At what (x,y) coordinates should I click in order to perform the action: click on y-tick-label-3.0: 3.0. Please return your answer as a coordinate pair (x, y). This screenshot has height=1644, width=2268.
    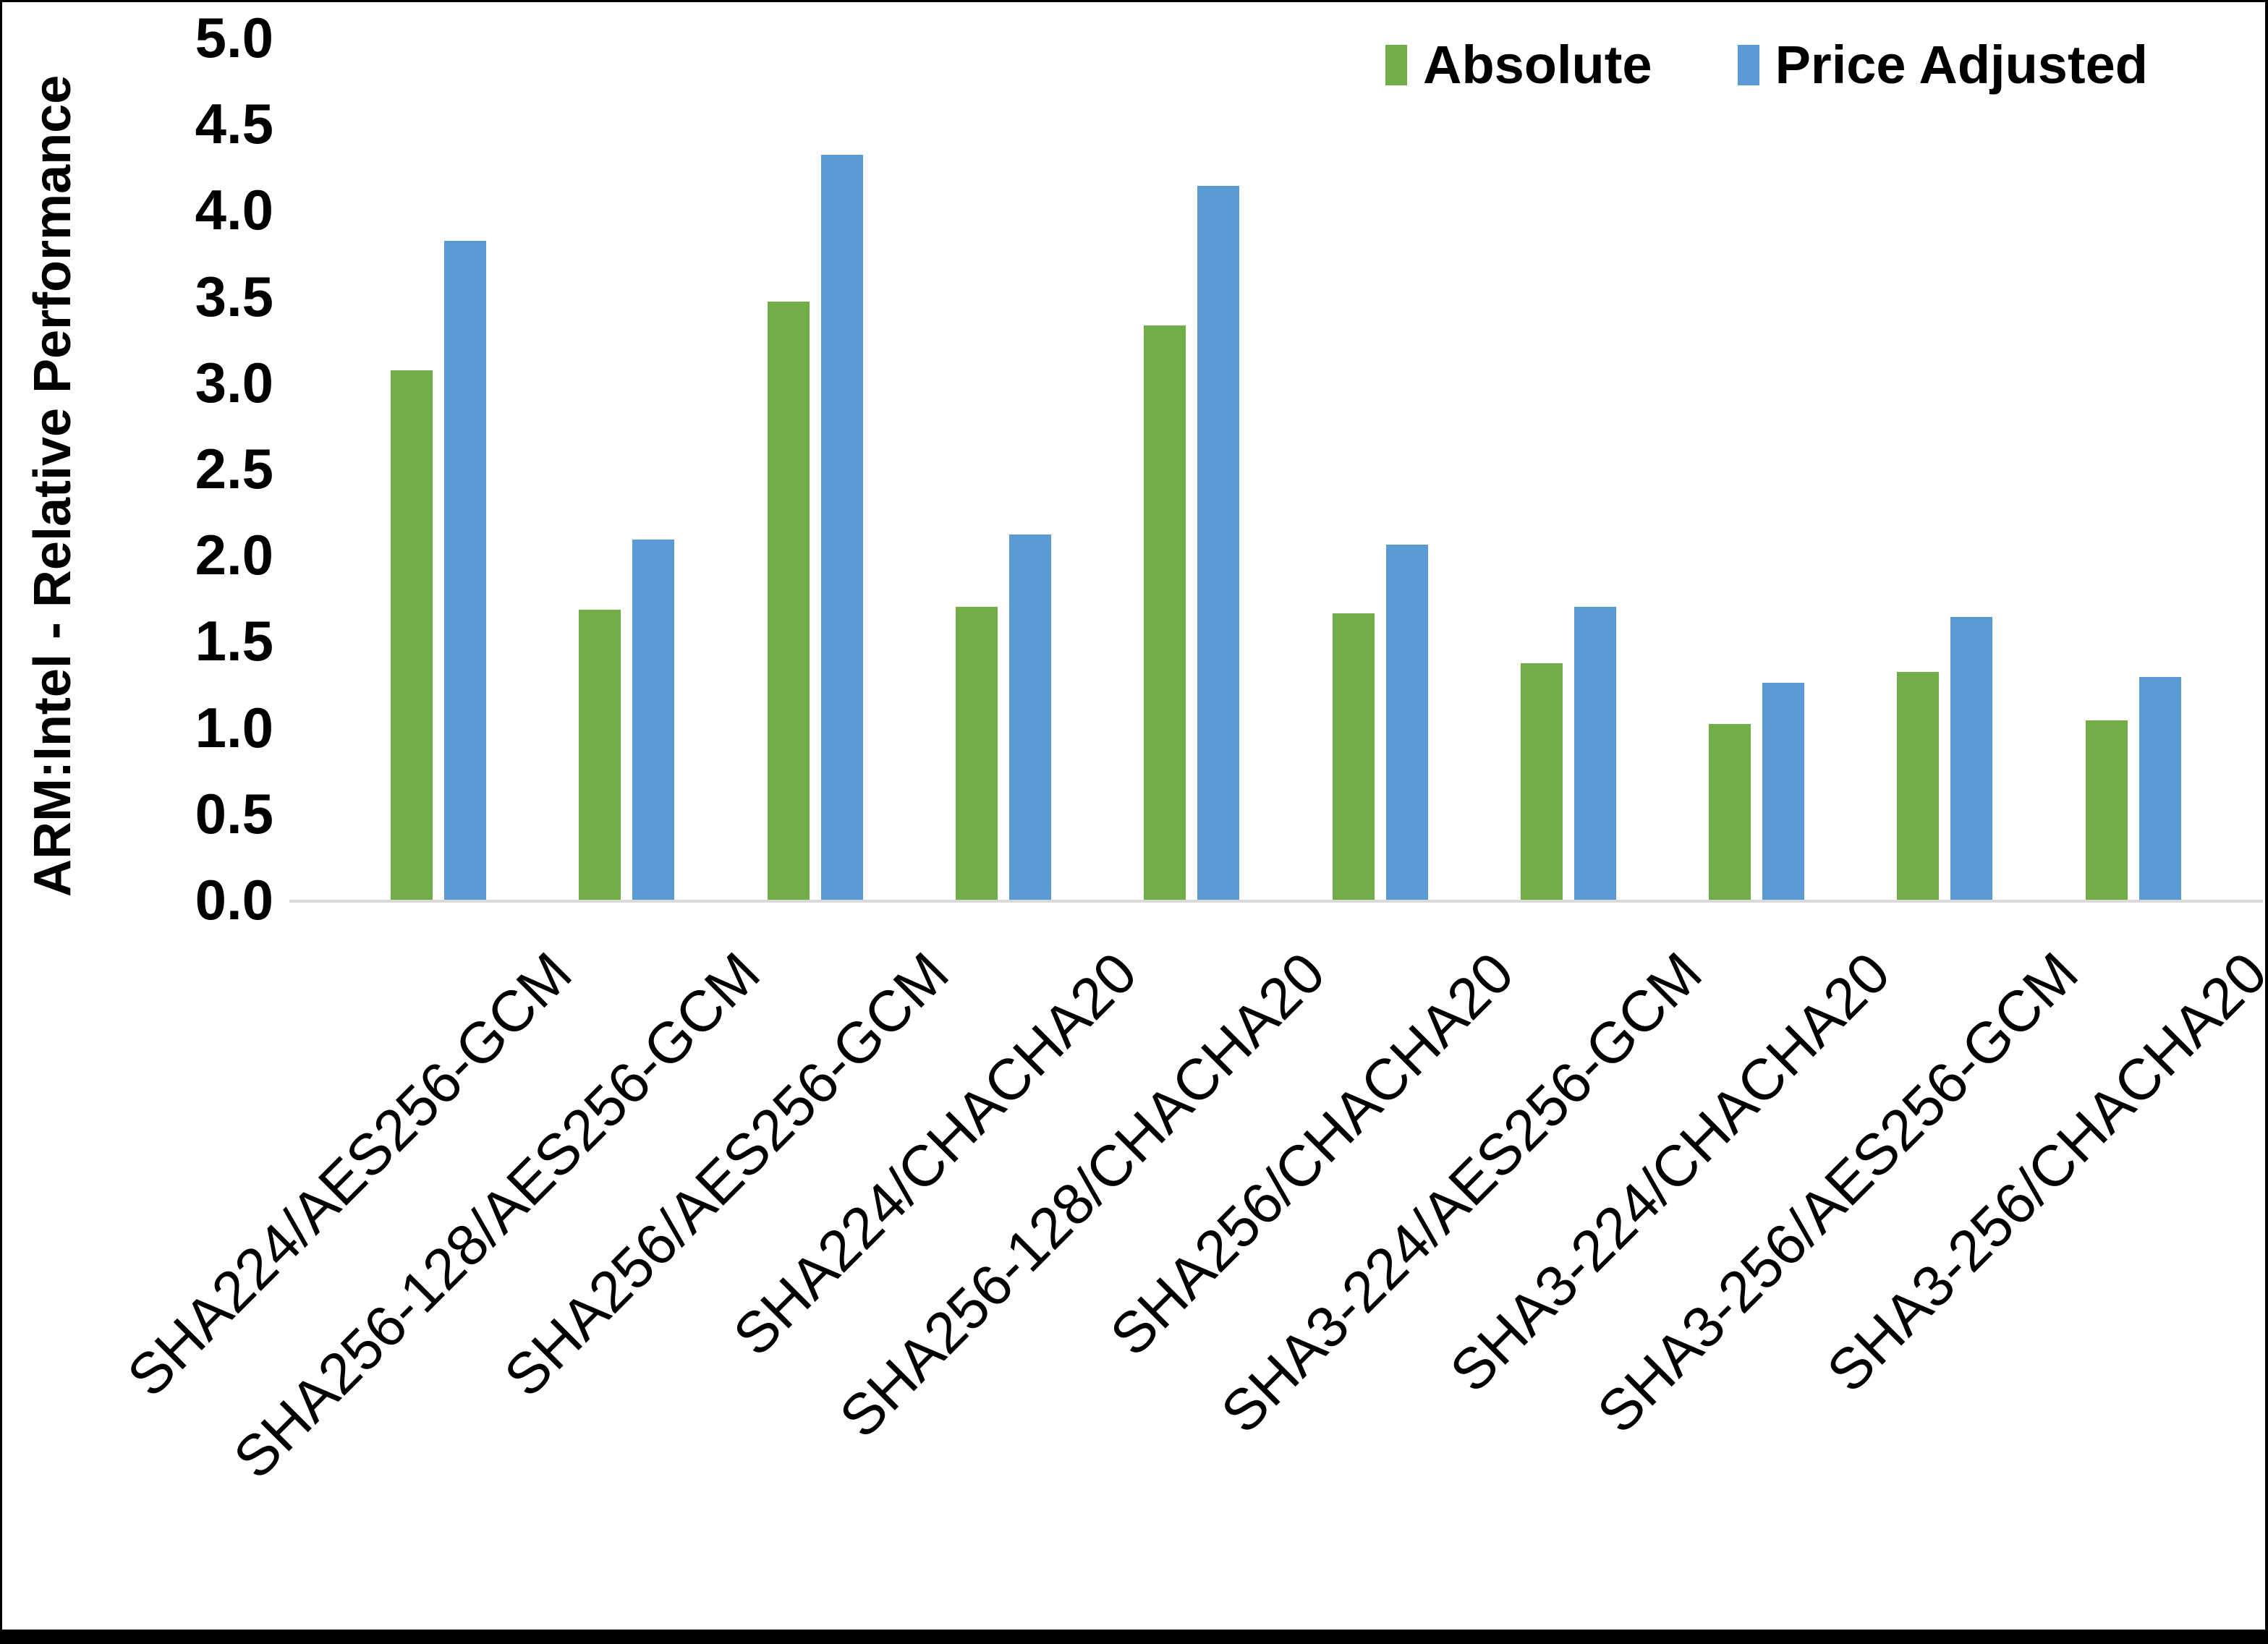
    Looking at the image, I should click on (234, 382).